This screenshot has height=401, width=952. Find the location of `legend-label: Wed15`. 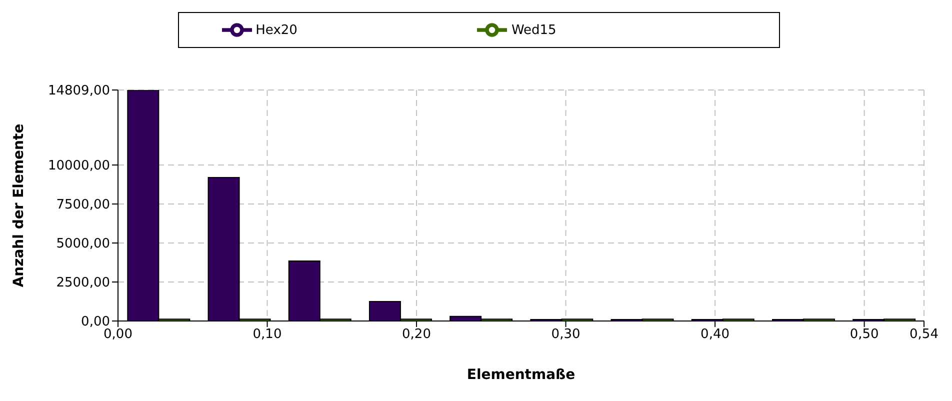

legend-label: Wed15 is located at coordinates (533, 30).